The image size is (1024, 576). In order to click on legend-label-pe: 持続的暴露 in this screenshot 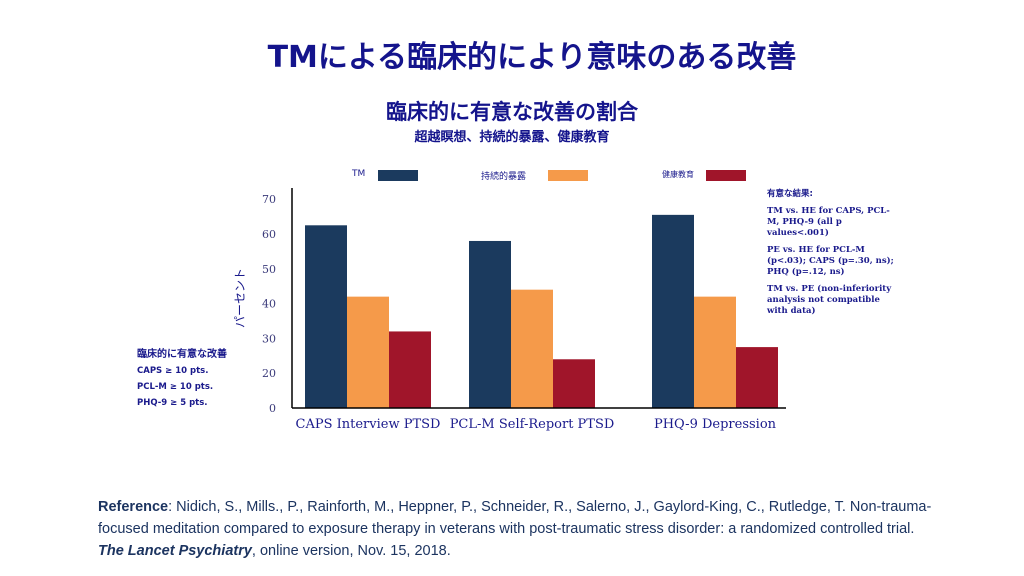, I will do `click(504, 177)`.